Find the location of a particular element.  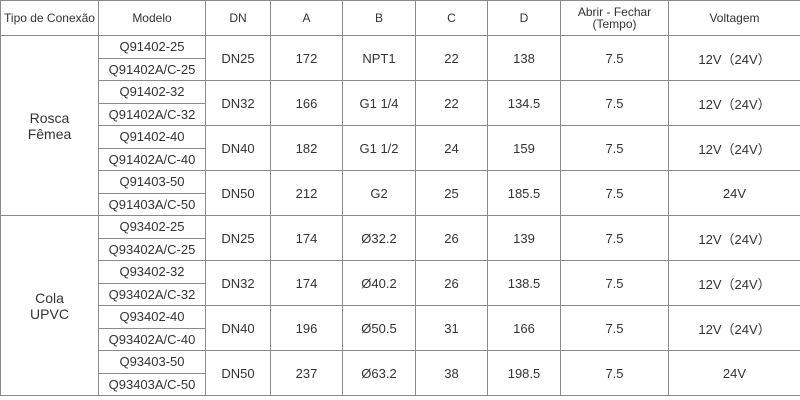

header-cell: B is located at coordinates (379, 18).